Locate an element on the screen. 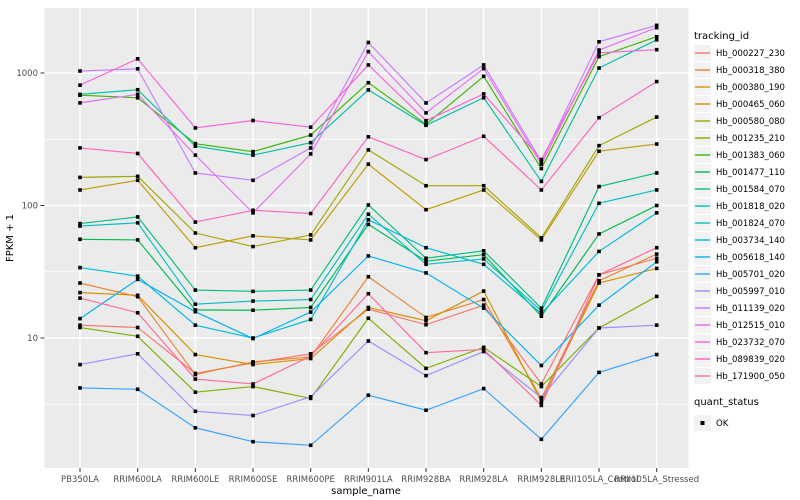  legend-item-label: Hb_005701_020 is located at coordinates (750, 275).